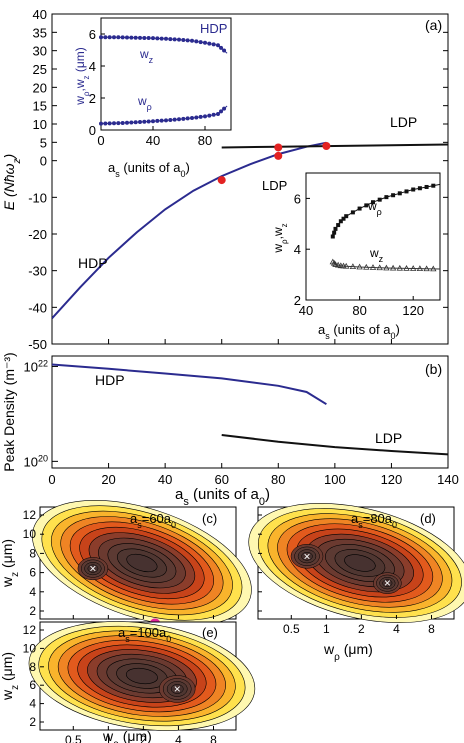  What do you see at coordinates (348, 652) in the screenshot?
I see `panel-d-xlabel: wρ (μm)` at bounding box center [348, 652].